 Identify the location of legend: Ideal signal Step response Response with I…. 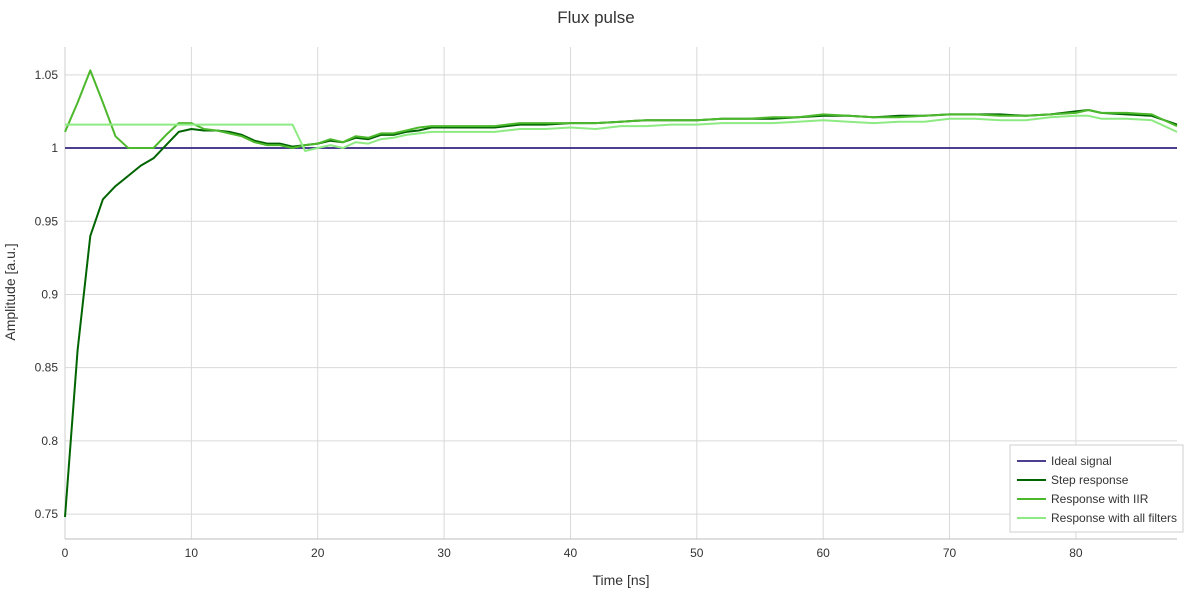
(1096, 488).